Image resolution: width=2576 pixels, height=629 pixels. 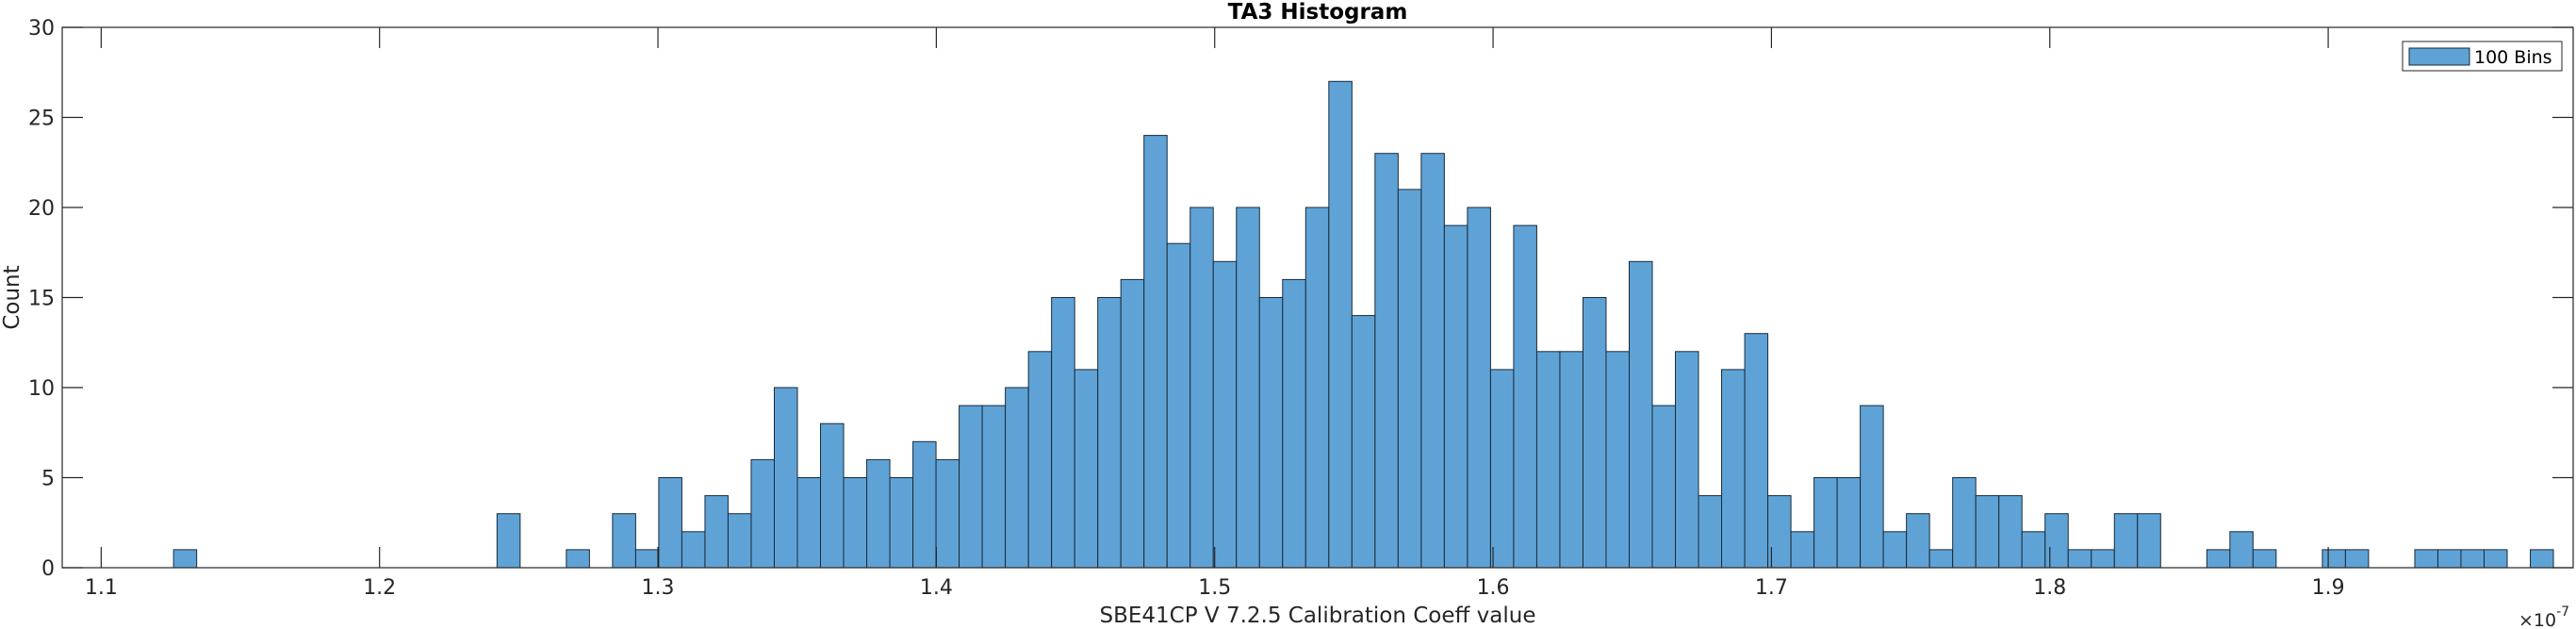 What do you see at coordinates (1317, 616) in the screenshot?
I see `x-axis-title: SBE41CP V 7.2.5 Calibration Coeff value` at bounding box center [1317, 616].